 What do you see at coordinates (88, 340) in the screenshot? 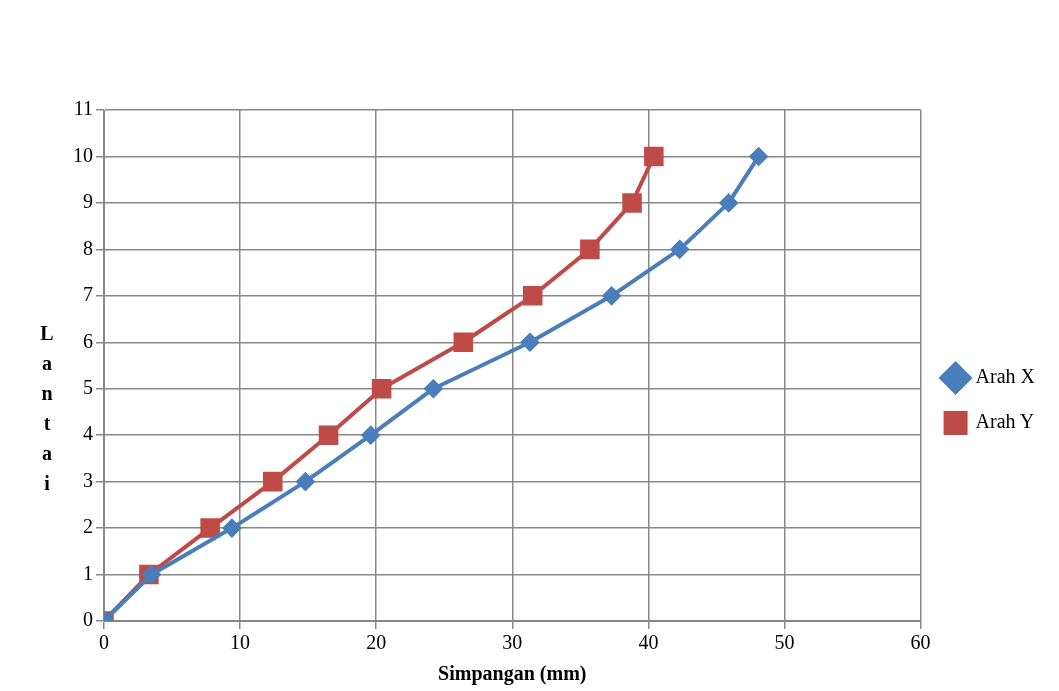
I see `y-tick-label: 6` at bounding box center [88, 340].